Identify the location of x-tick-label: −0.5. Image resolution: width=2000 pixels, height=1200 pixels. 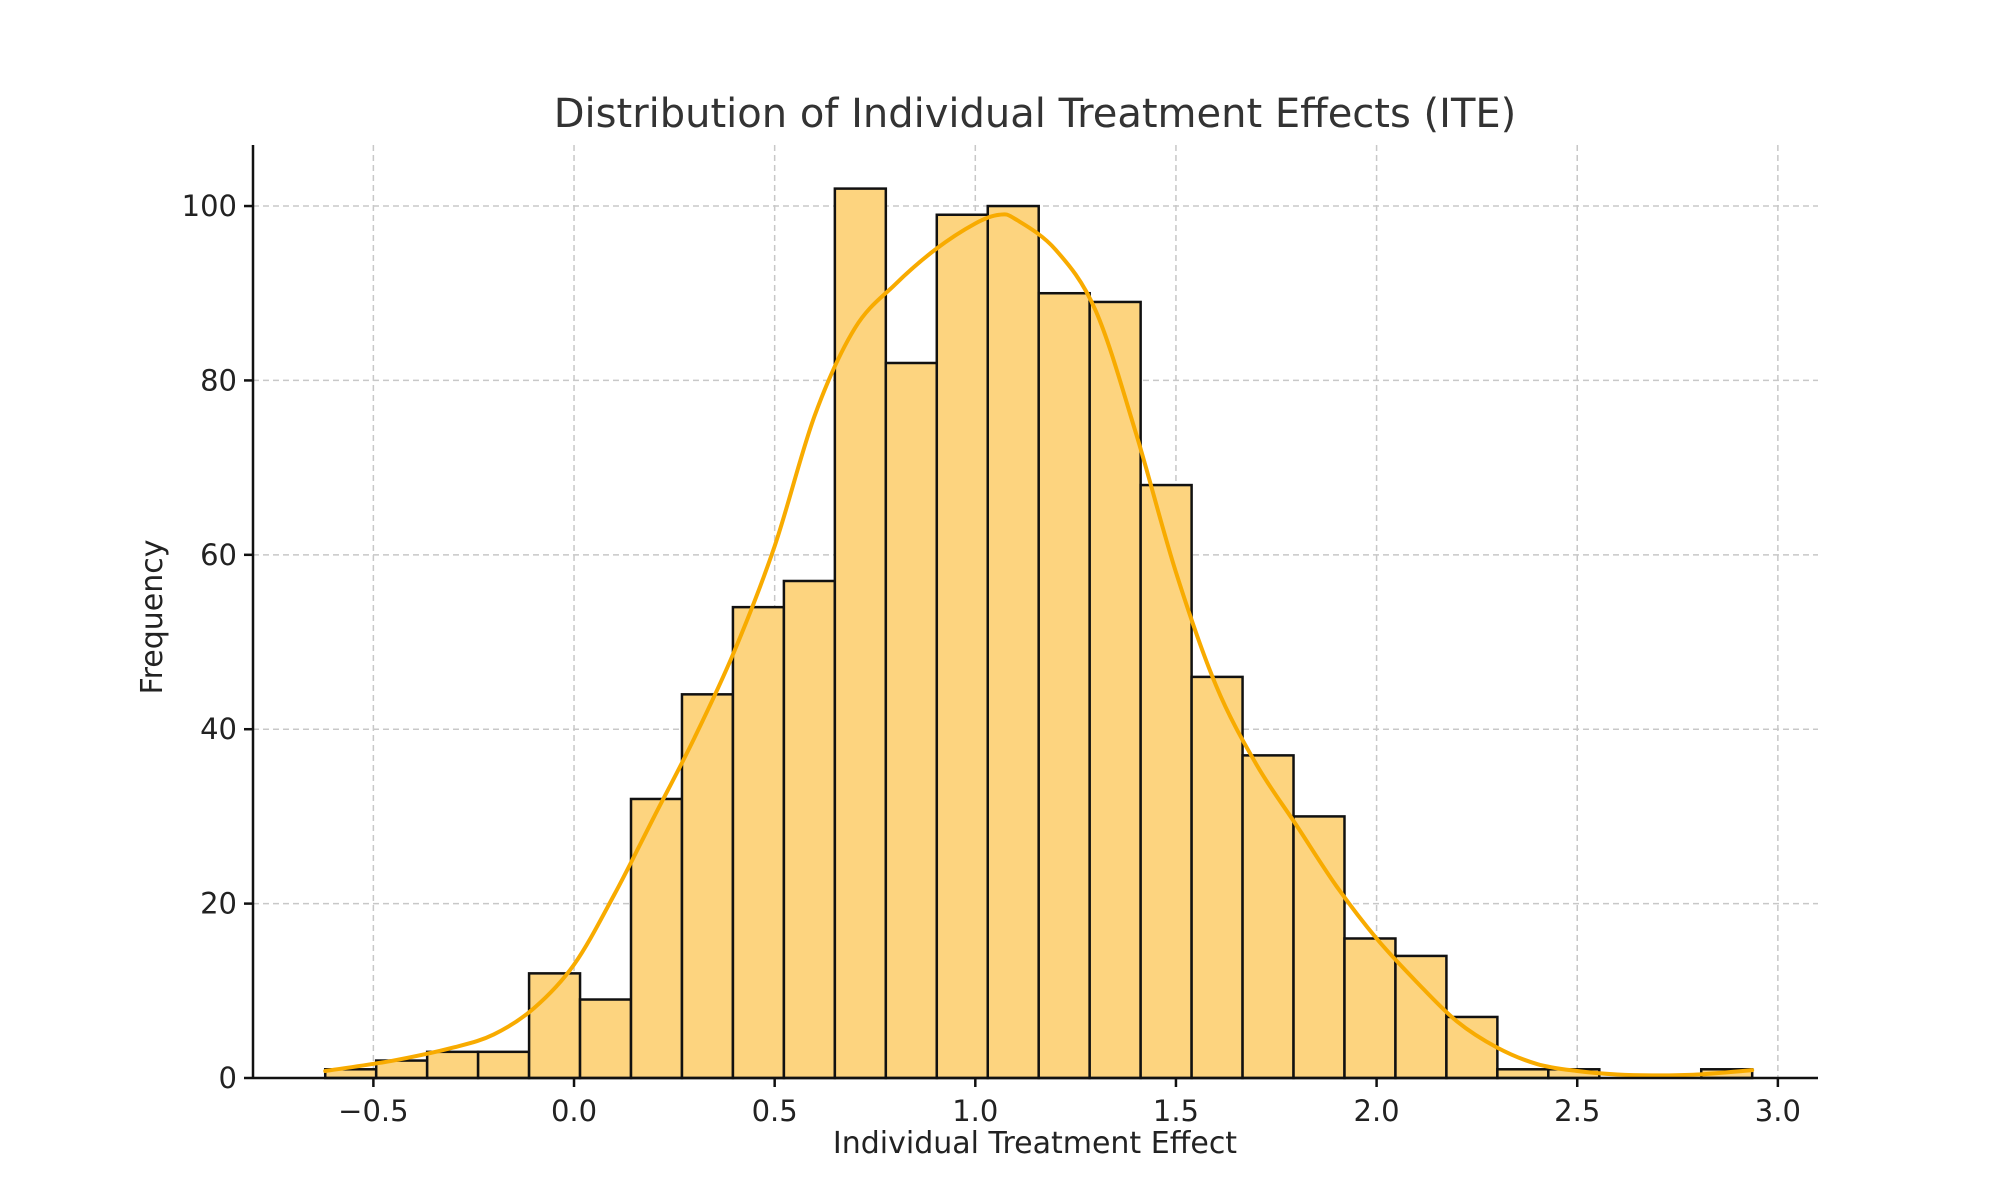
(373, 1111).